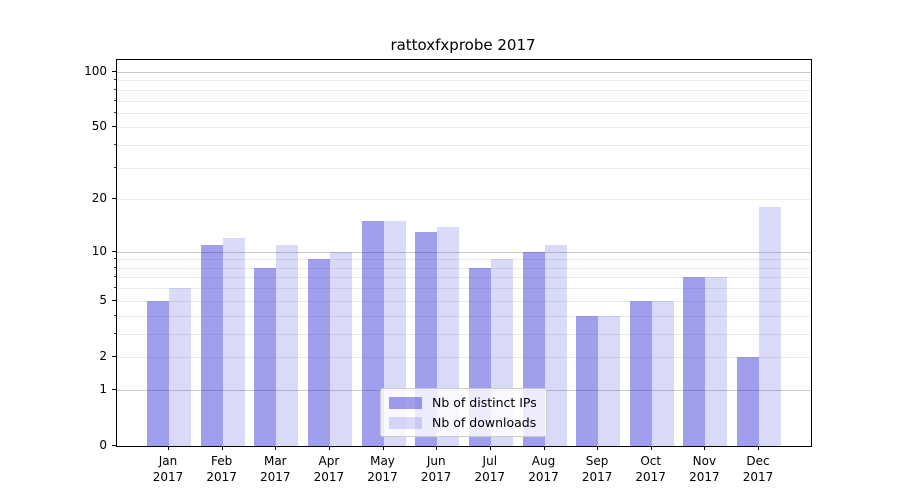  Describe the element at coordinates (180, 367) in the screenshot. I see `bar-jan-downloads` at that location.